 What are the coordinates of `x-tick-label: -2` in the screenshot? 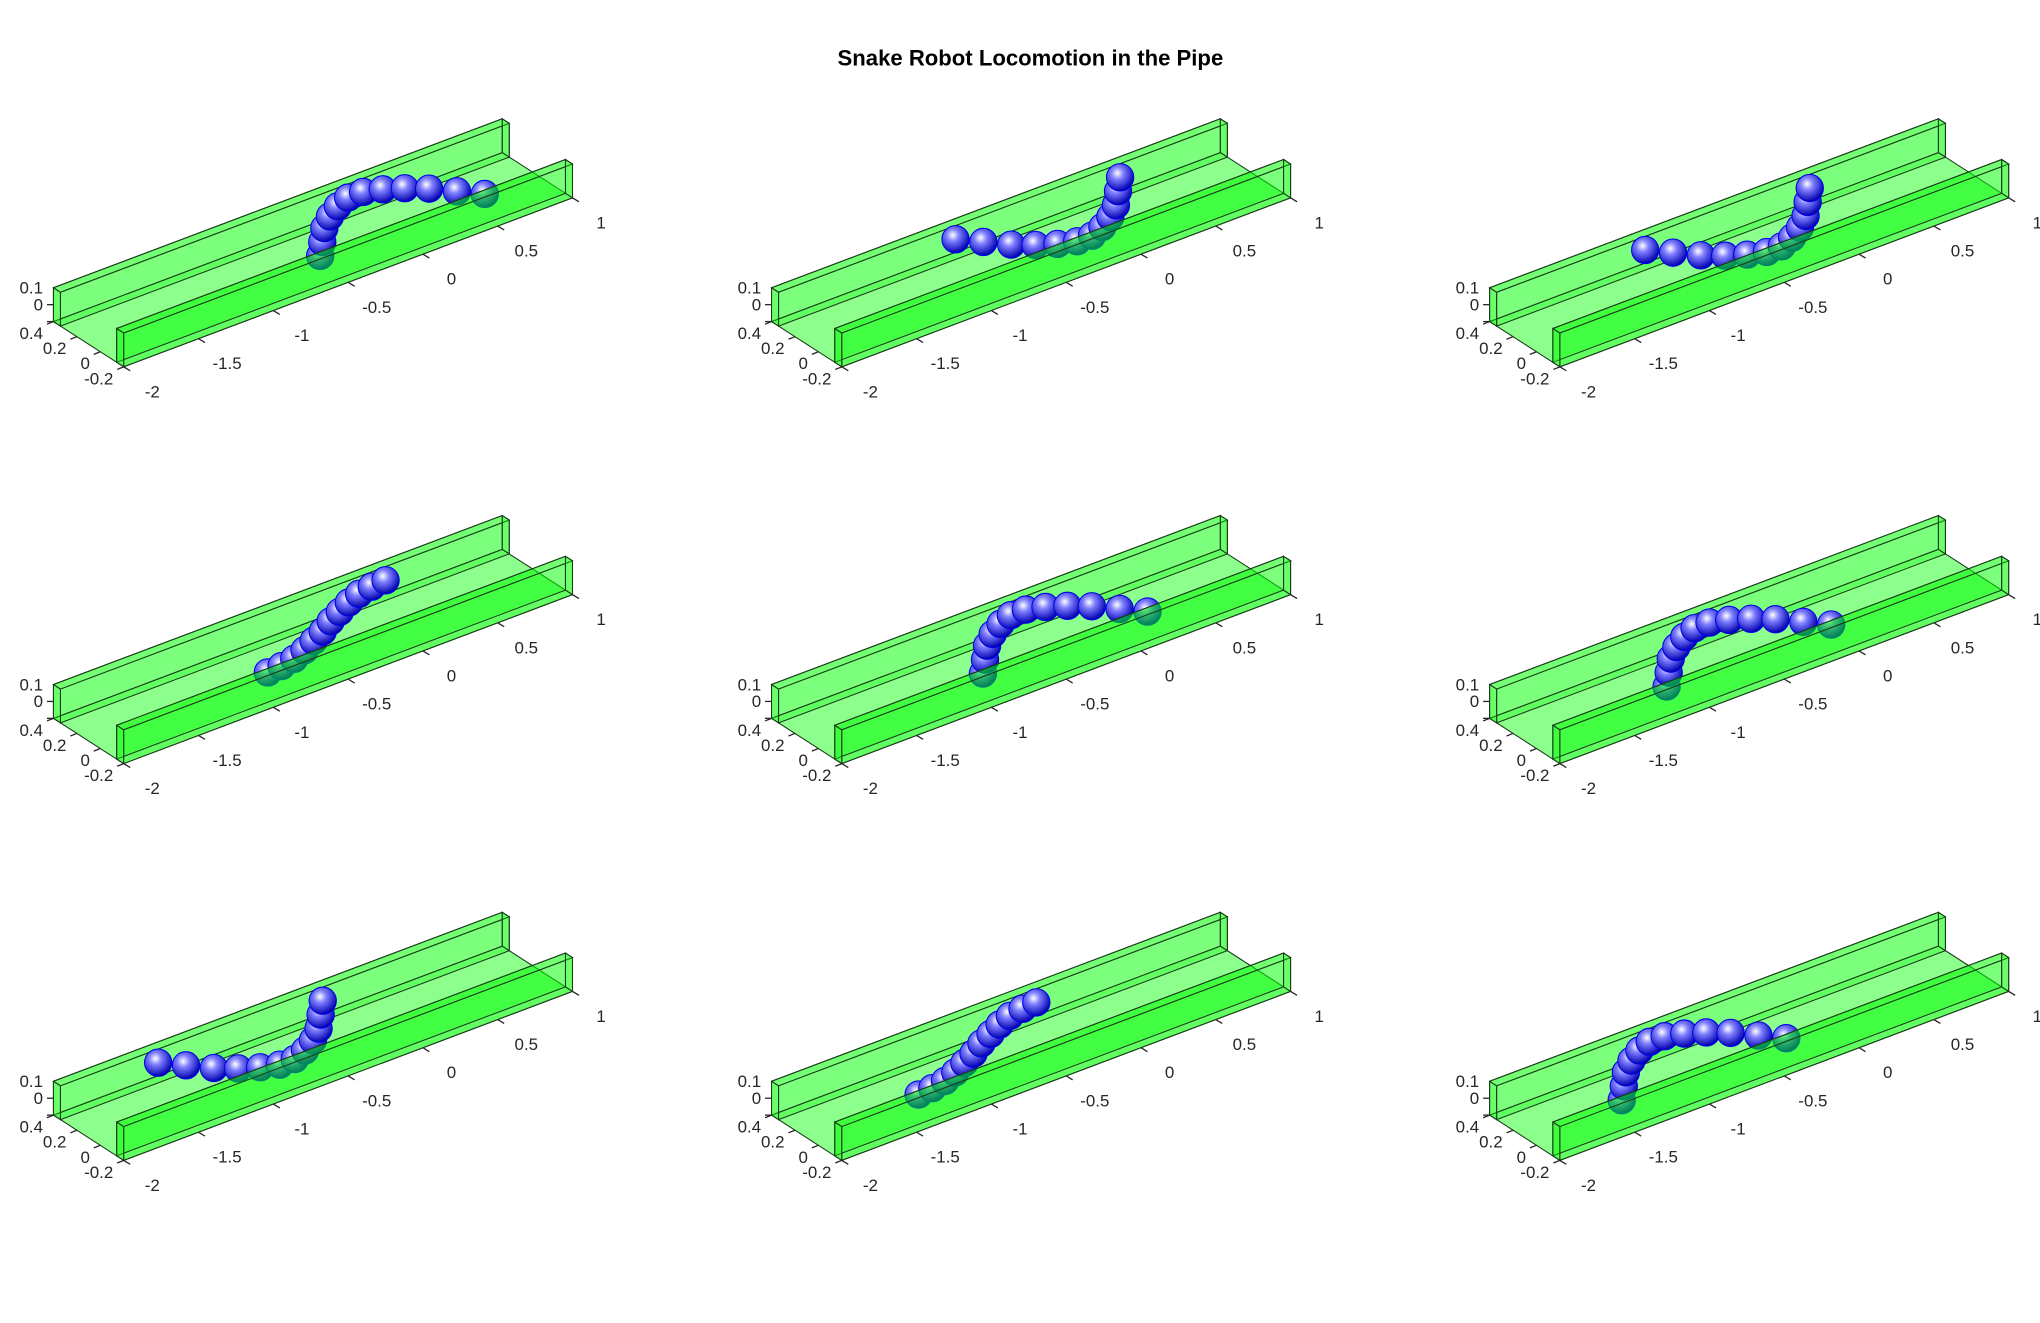 It's located at (1588, 391).